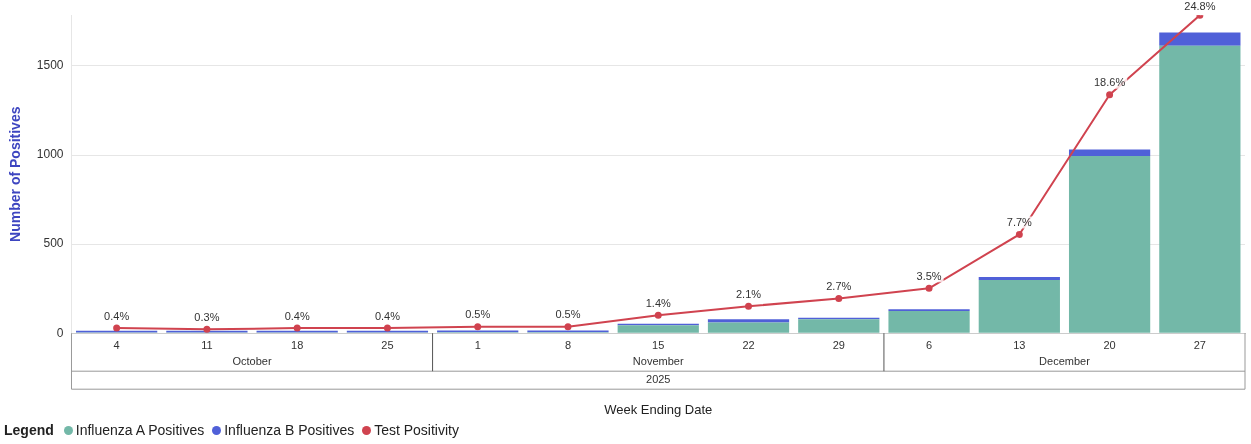 The height and width of the screenshot is (444, 1251). What do you see at coordinates (658, 361) in the screenshot?
I see `text: November` at bounding box center [658, 361].